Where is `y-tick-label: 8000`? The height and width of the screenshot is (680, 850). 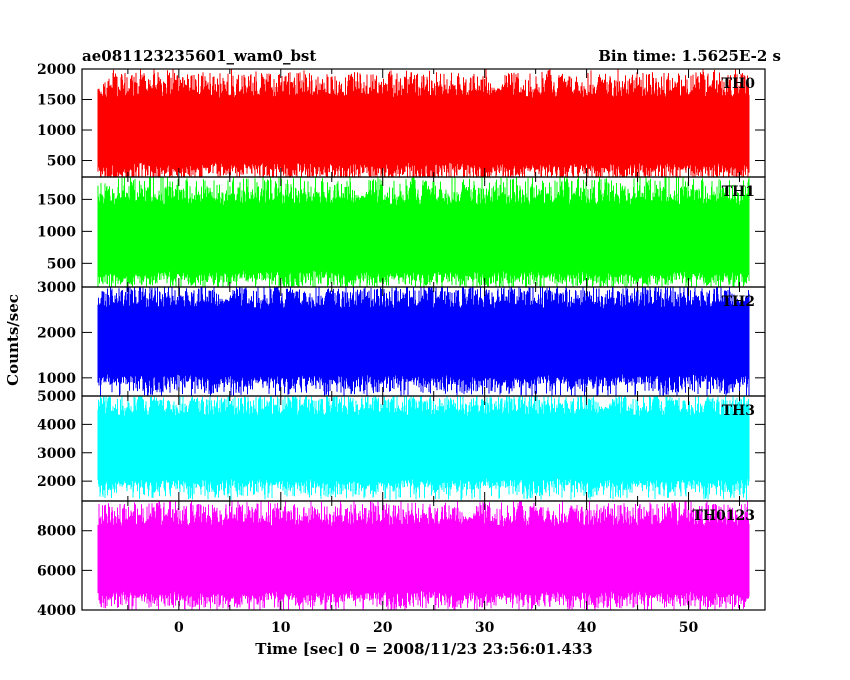 y-tick-label: 8000 is located at coordinates (56, 532).